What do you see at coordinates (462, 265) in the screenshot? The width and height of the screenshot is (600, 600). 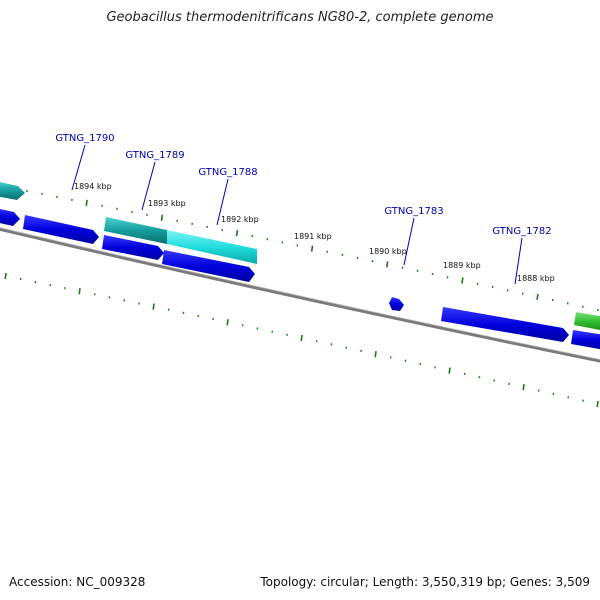 I see `kbp-label-1889: 1889 kbp` at bounding box center [462, 265].